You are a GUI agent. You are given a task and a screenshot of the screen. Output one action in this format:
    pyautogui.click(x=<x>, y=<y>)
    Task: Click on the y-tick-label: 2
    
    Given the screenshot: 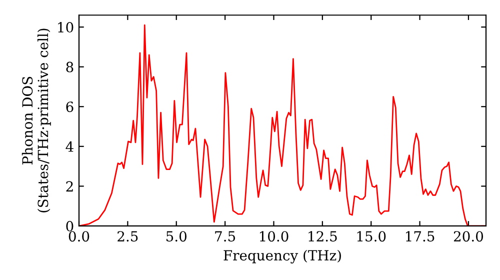 What is the action you would take?
    pyautogui.click(x=69, y=186)
    